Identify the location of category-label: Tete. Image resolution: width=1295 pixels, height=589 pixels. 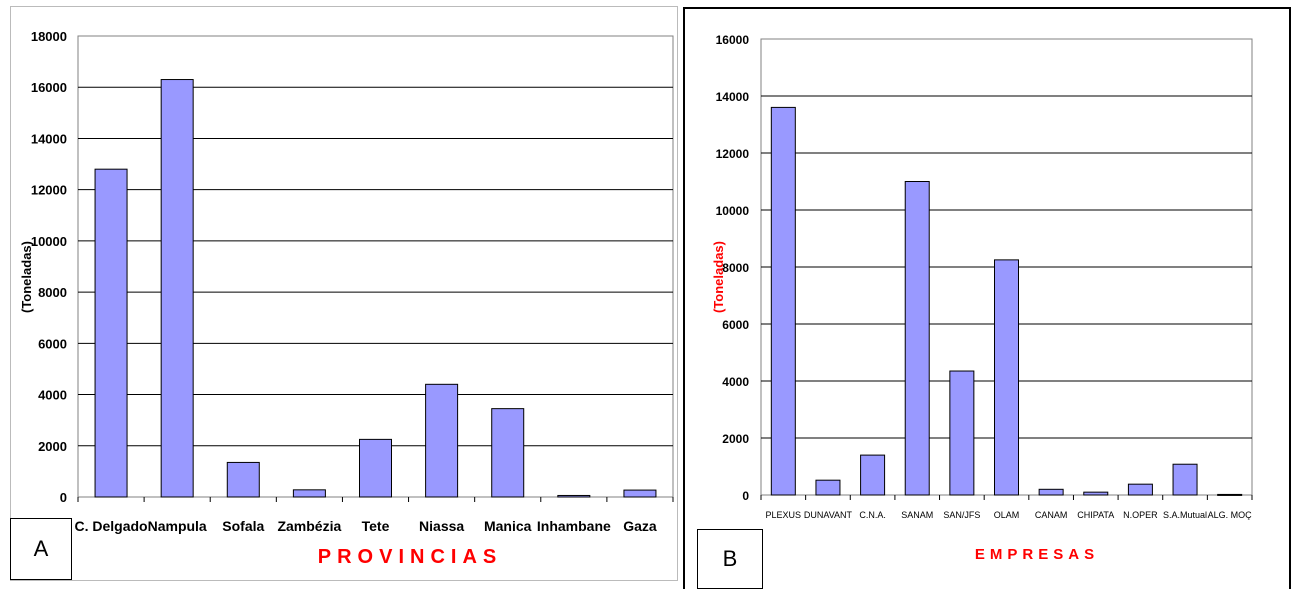
(376, 526).